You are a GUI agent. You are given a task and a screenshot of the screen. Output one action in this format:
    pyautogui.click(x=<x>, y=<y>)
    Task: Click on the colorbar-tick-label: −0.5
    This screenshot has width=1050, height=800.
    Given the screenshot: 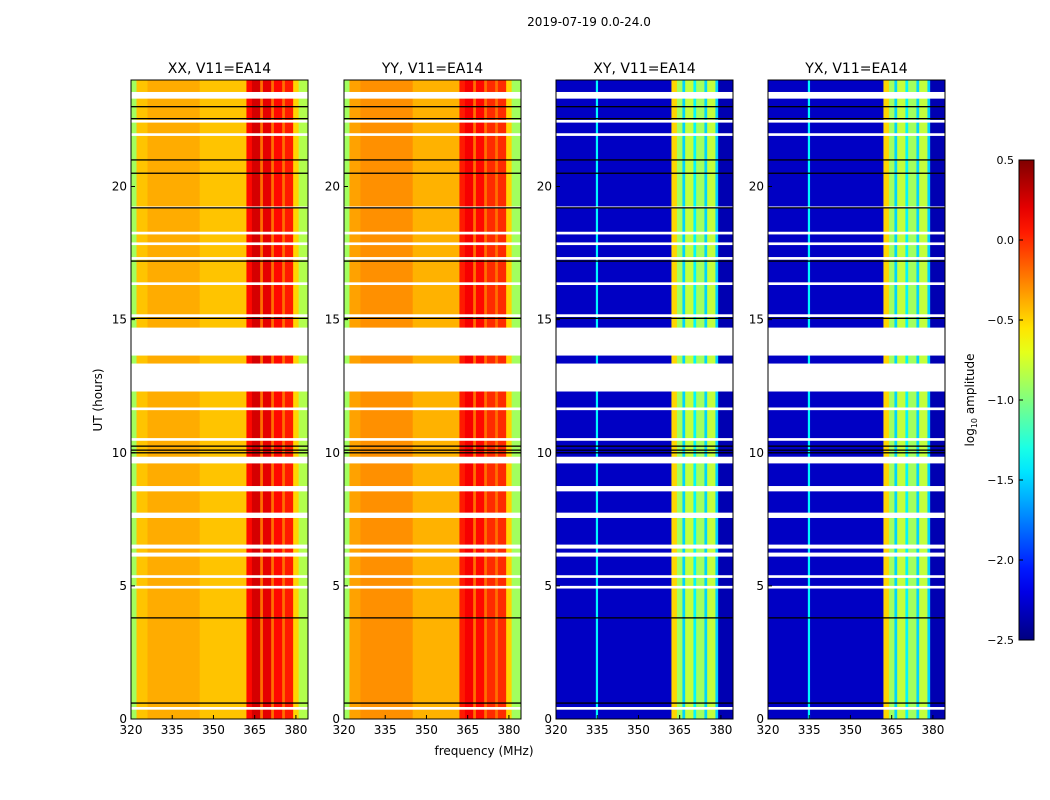 What is the action you would take?
    pyautogui.click(x=1000, y=320)
    